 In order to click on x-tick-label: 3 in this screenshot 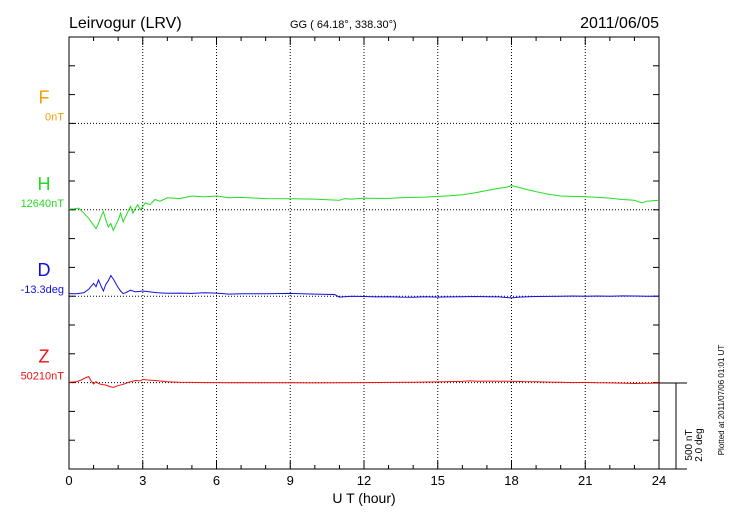, I will do `click(142, 480)`.